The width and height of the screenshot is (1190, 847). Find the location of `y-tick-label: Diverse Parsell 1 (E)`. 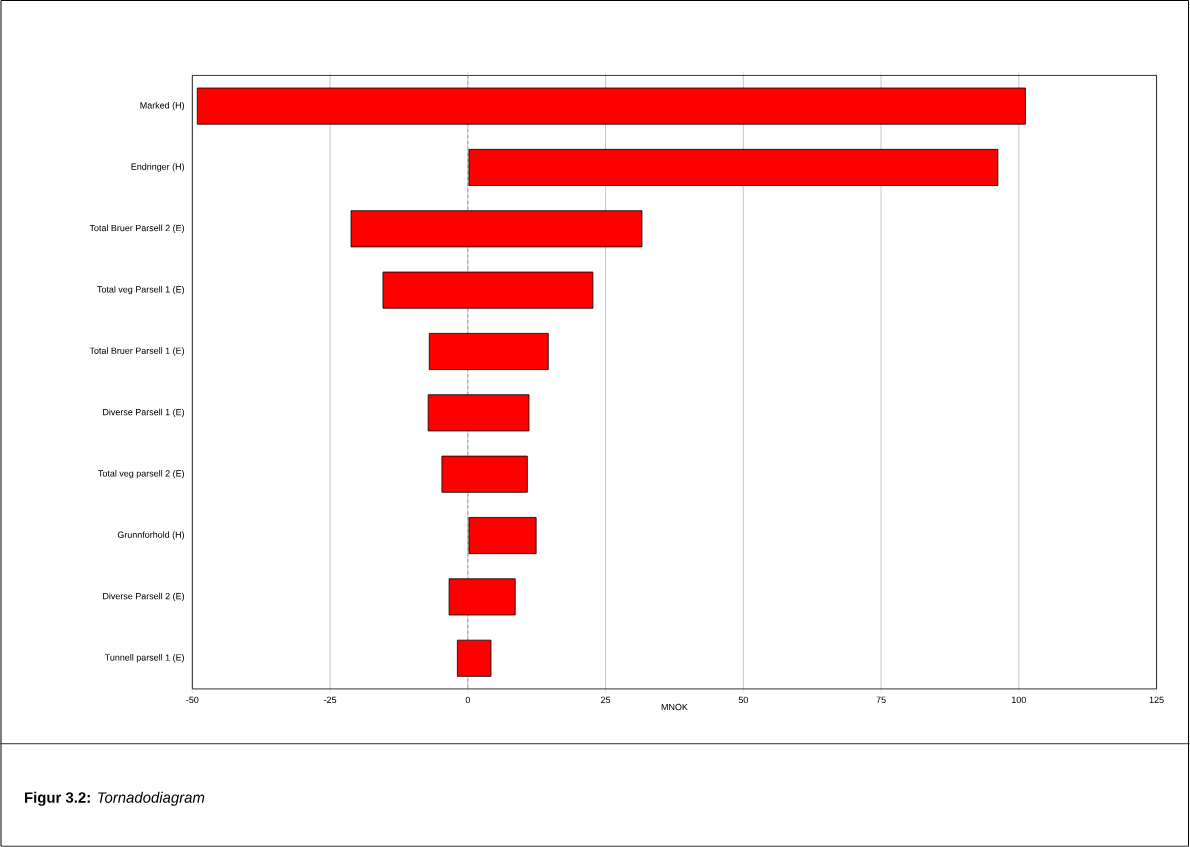

y-tick-label: Diverse Parsell 1 (E) is located at coordinates (144, 413).